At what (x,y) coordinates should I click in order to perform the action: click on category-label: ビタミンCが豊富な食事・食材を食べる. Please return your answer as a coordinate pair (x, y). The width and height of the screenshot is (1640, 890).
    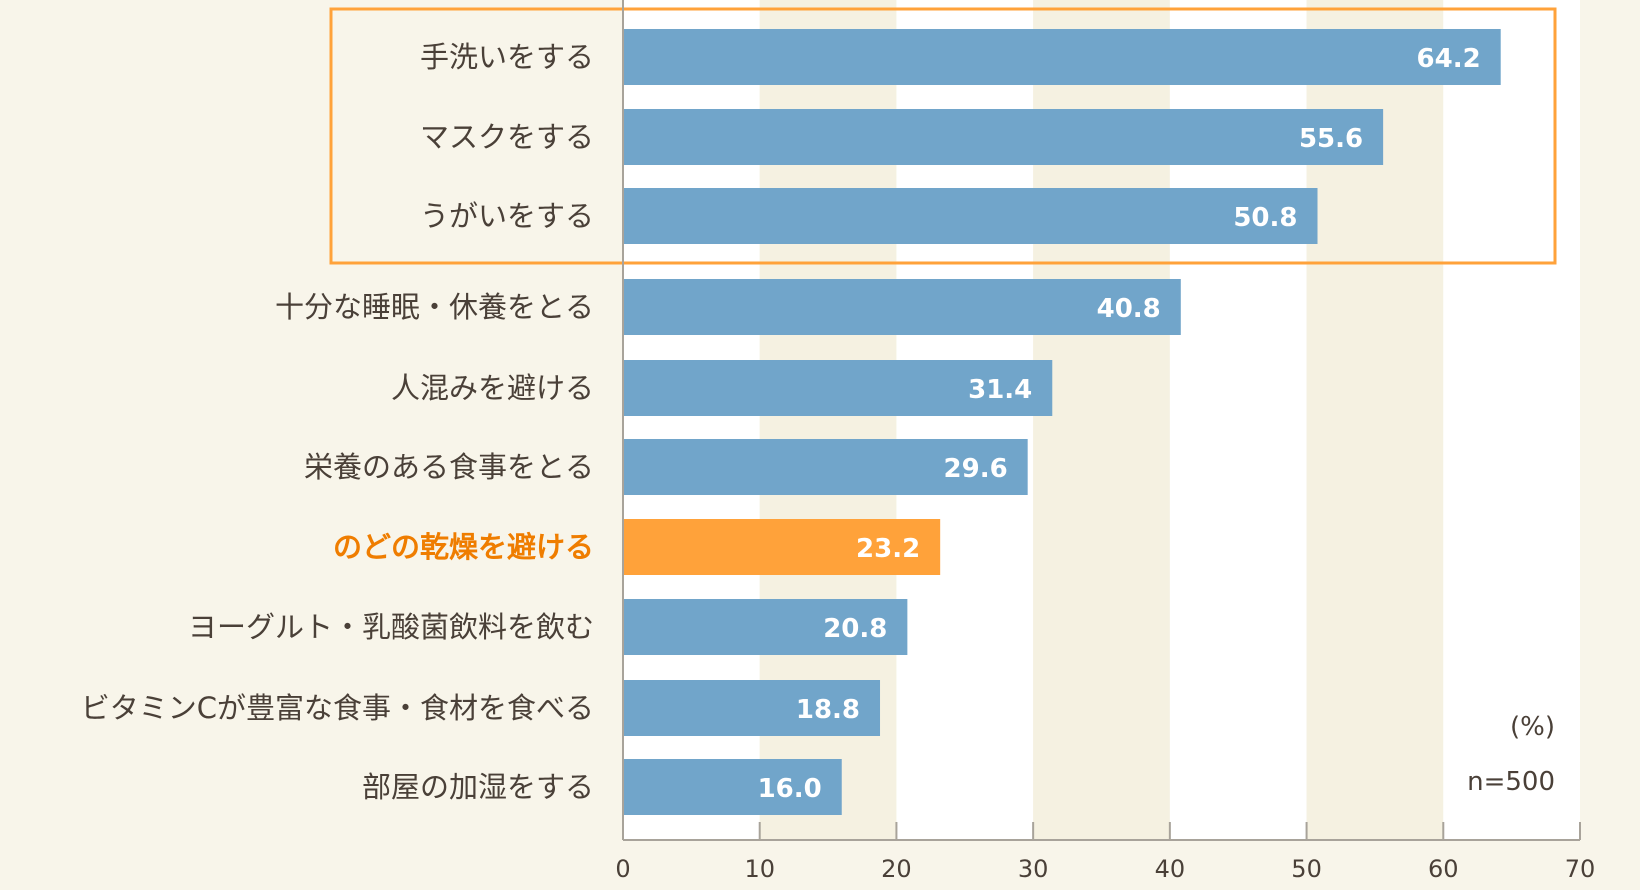
    Looking at the image, I should click on (337, 708).